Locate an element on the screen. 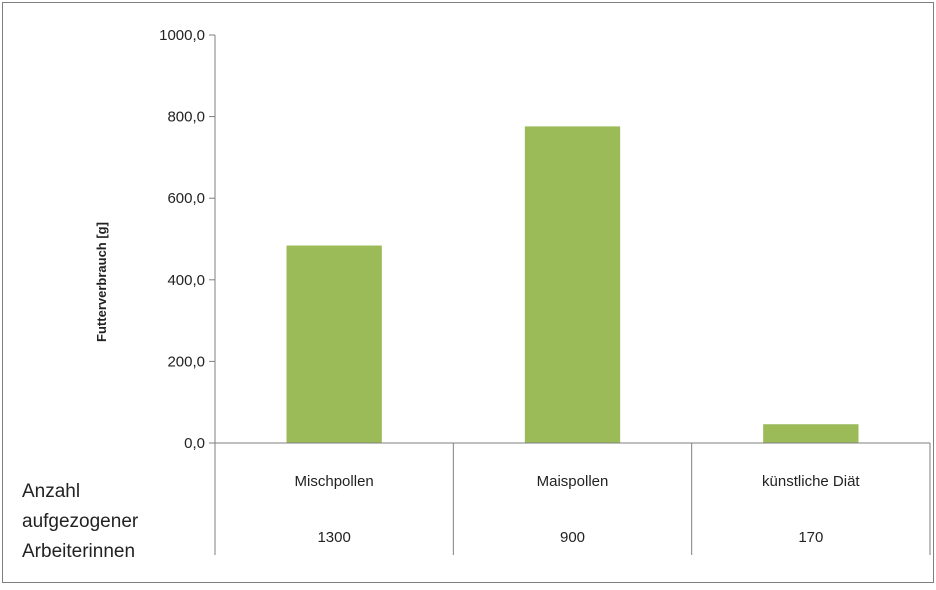 The image size is (936, 590). category-label: Maispollen is located at coordinates (573, 481).